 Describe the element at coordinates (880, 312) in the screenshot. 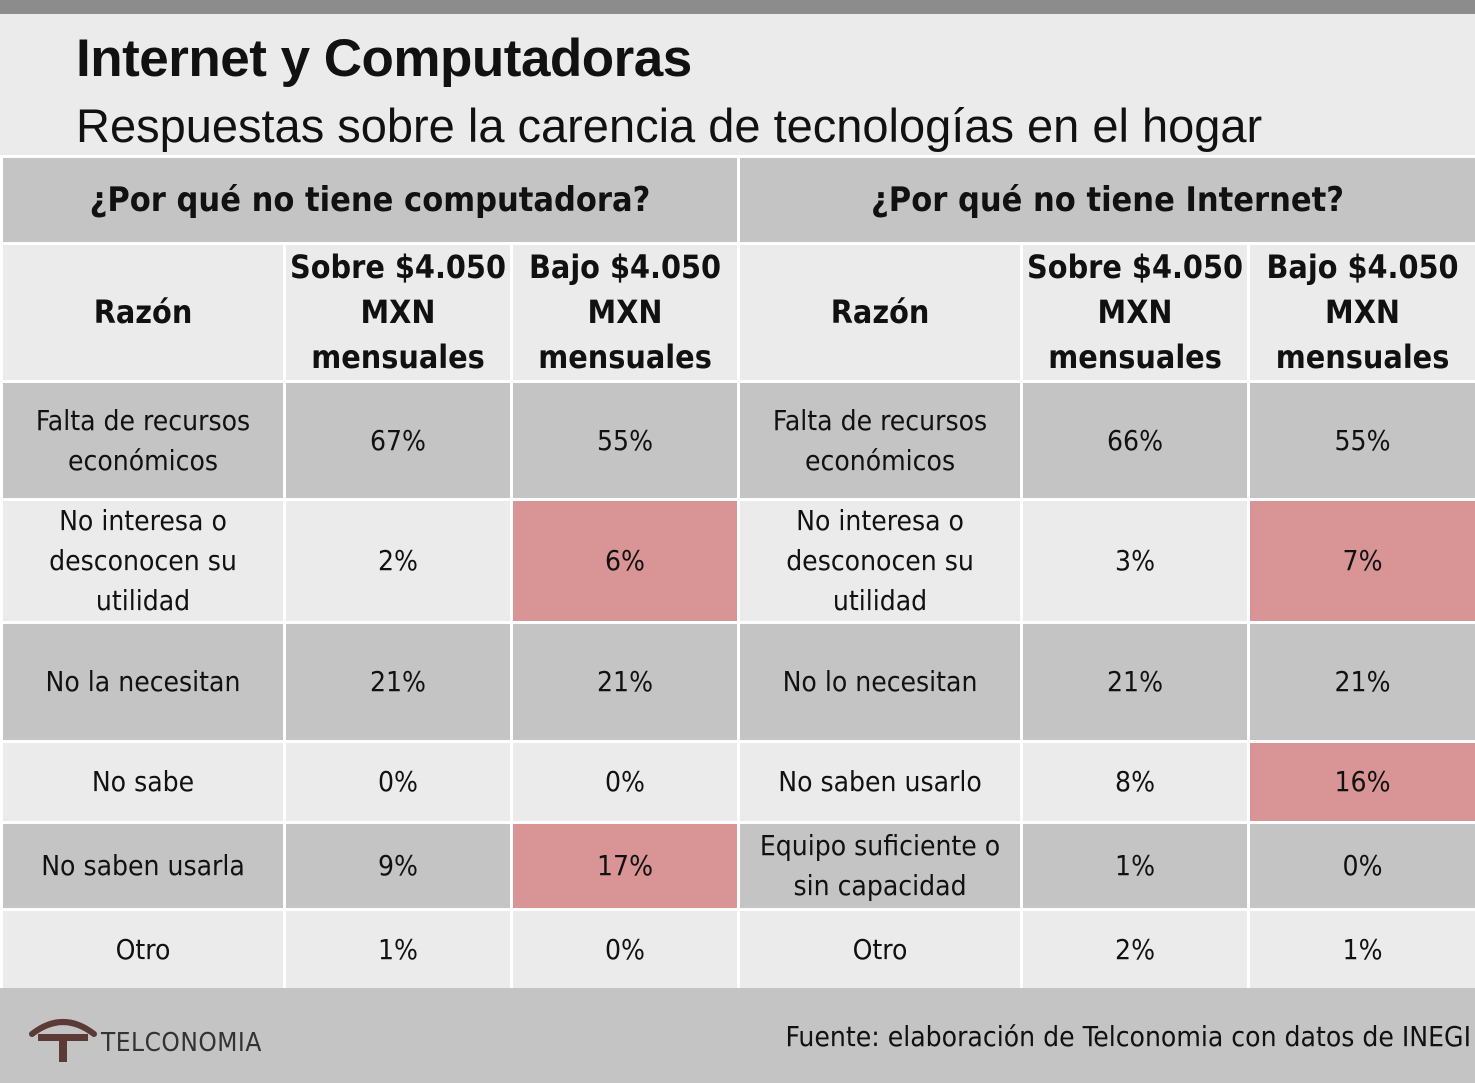

I see `column-header-reason-internet: Razón` at that location.